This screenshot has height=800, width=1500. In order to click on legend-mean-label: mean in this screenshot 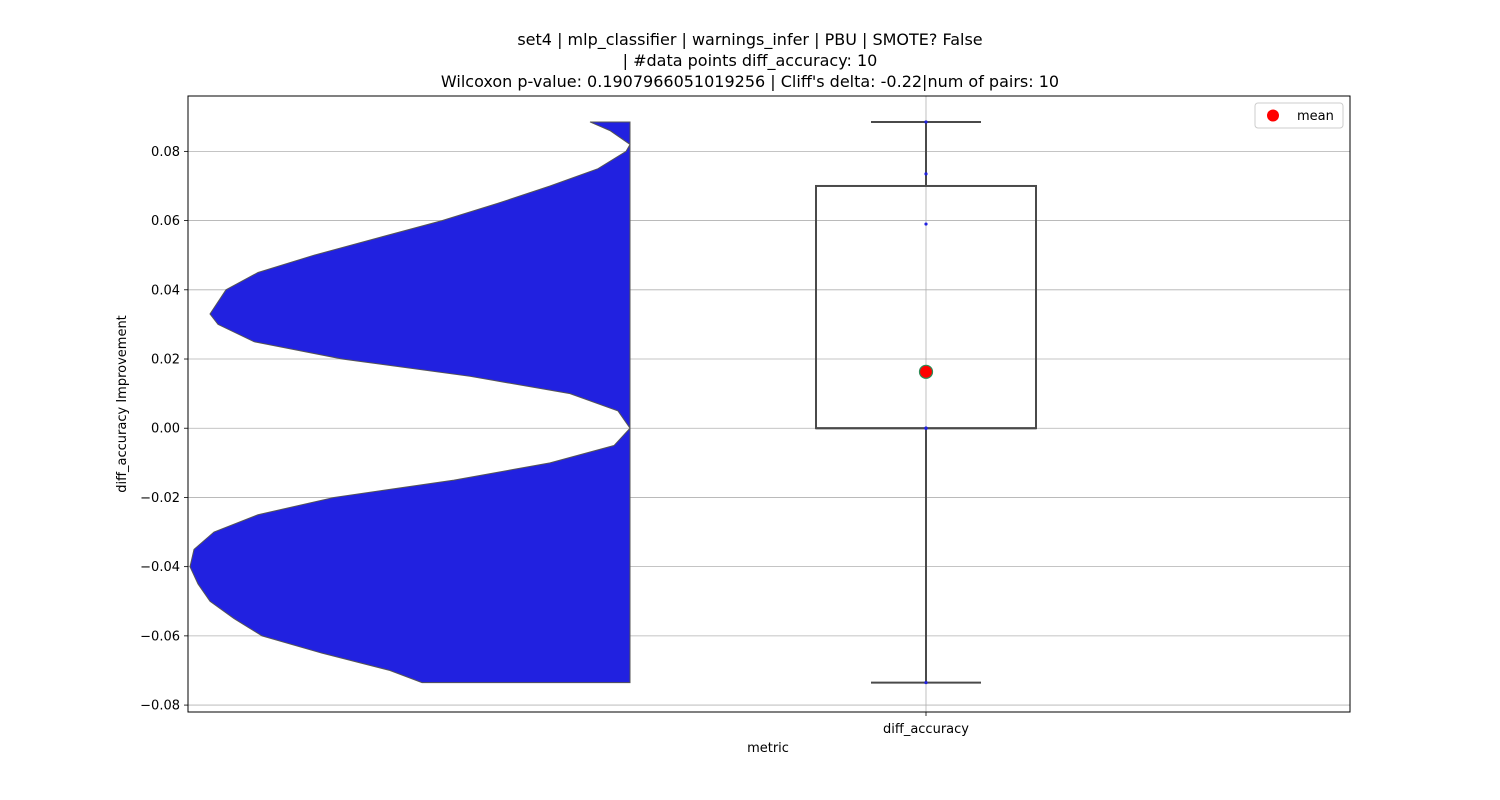, I will do `click(1315, 116)`.